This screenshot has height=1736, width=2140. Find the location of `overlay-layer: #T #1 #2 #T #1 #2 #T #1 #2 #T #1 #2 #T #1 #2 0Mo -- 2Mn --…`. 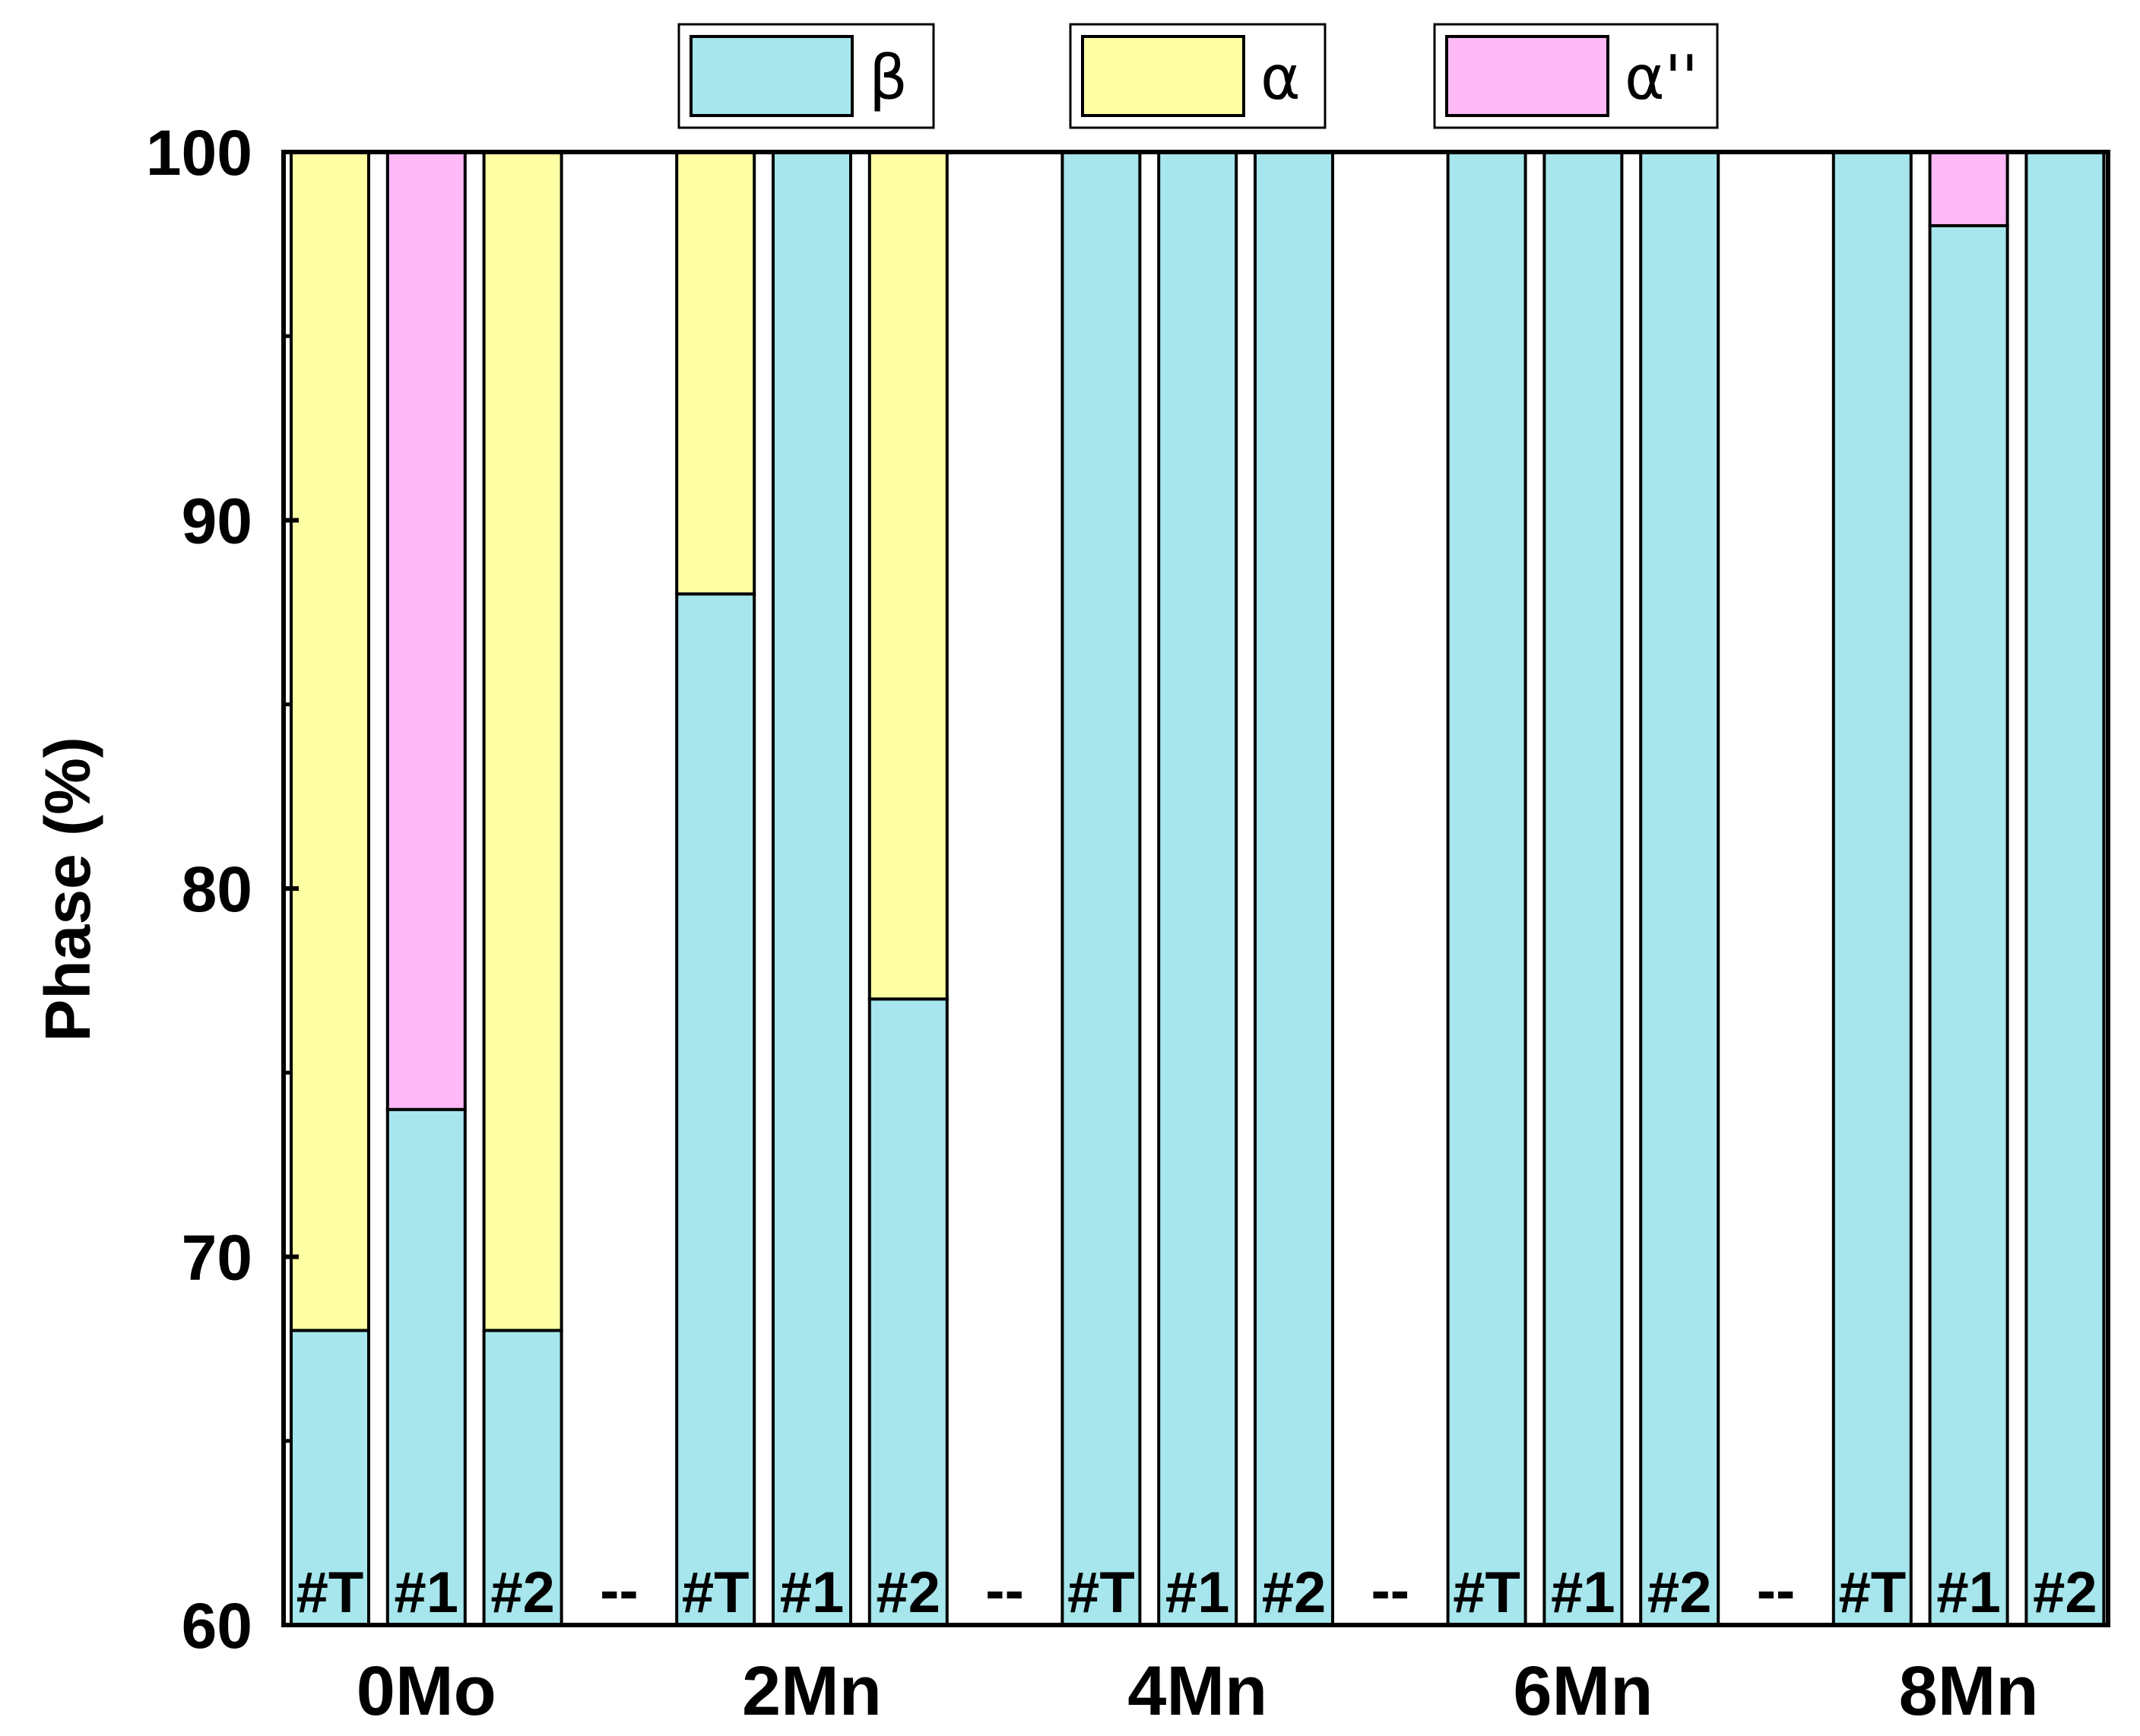

overlay-layer: #T #1 #2 #T #1 #2 #T #1 #2 #T #1 #2 #T #1 #2 0Mo -- 2Mn --… is located at coordinates (1196, 1644).